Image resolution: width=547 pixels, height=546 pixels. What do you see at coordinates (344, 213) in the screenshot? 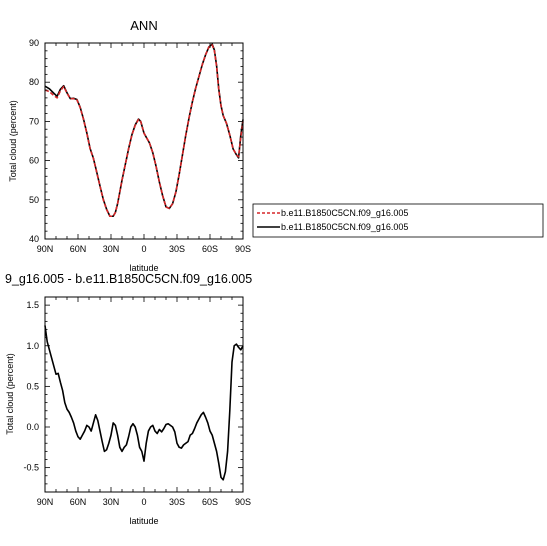
I see `legend-label-1: b.e11.B1850C5CN.f09_g16.005` at bounding box center [344, 213].